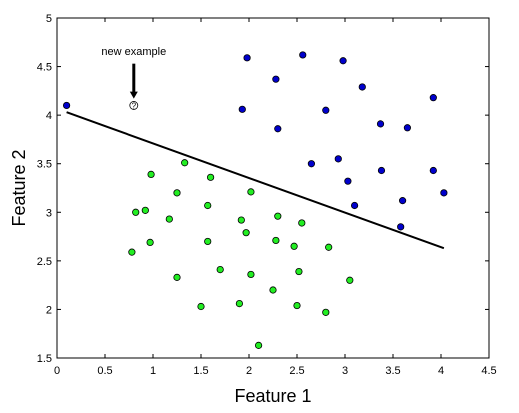 The image size is (519, 413). Describe the element at coordinates (44, 262) in the screenshot. I see `y-tick-label: 2.5` at that location.